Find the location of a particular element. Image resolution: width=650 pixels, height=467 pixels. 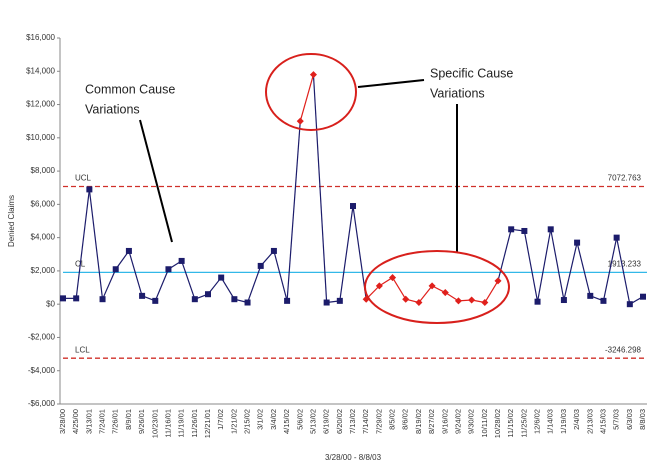

x-tick-label: 8/5/02 is located at coordinates (392, 419).